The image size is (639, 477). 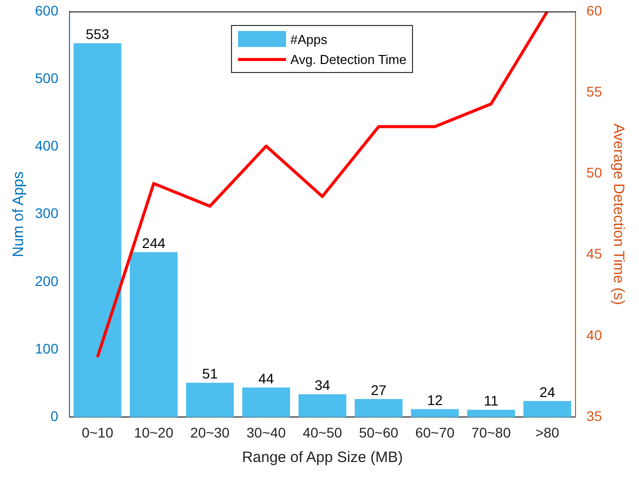 What do you see at coordinates (154, 432) in the screenshot?
I see `x-tick-label: 10~20` at bounding box center [154, 432].